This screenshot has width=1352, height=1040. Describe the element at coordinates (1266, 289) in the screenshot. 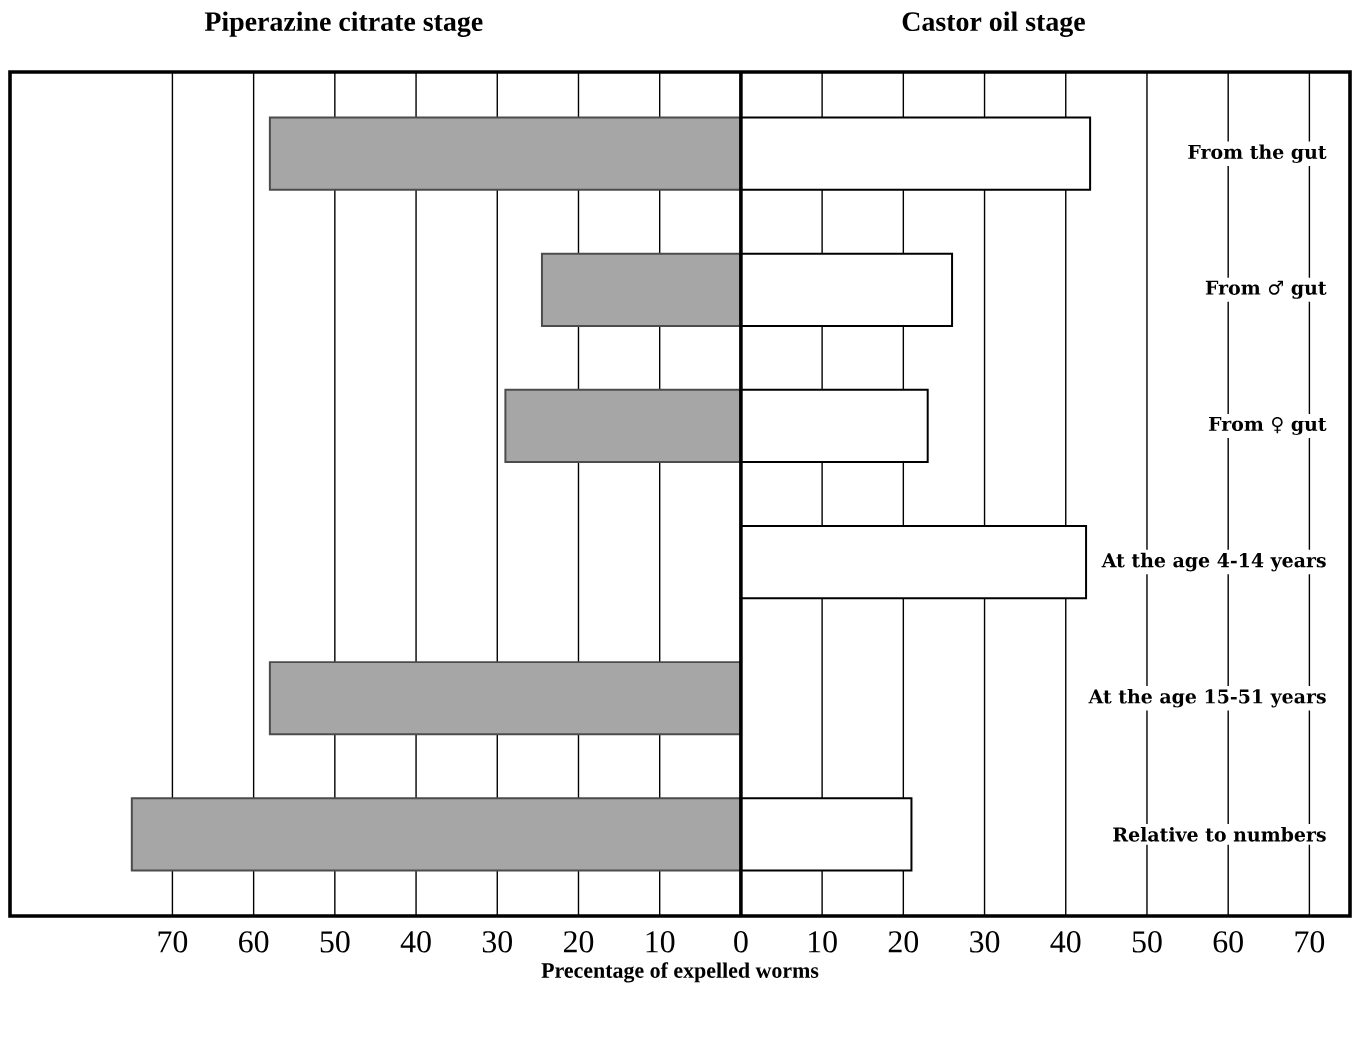

I see `y-tick-label: From ♂ gut` at that location.